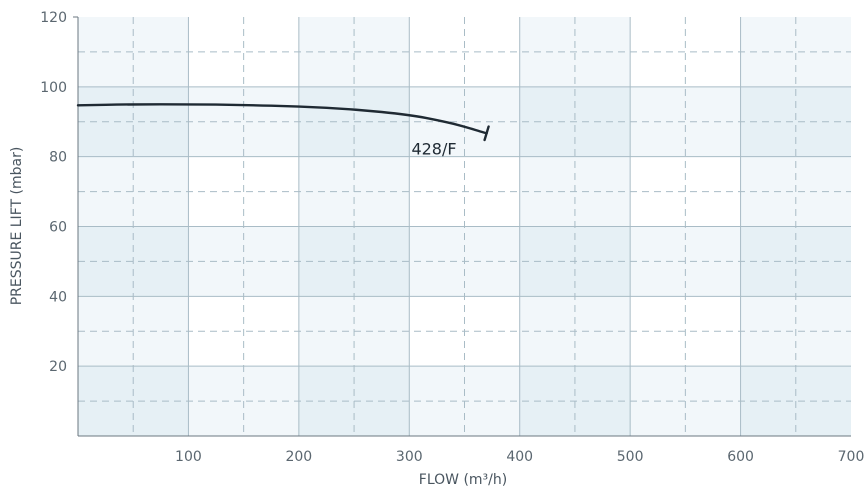 This screenshot has height=490, width=867. What do you see at coordinates (58, 367) in the screenshot?
I see `y-tick-label: 20` at bounding box center [58, 367].